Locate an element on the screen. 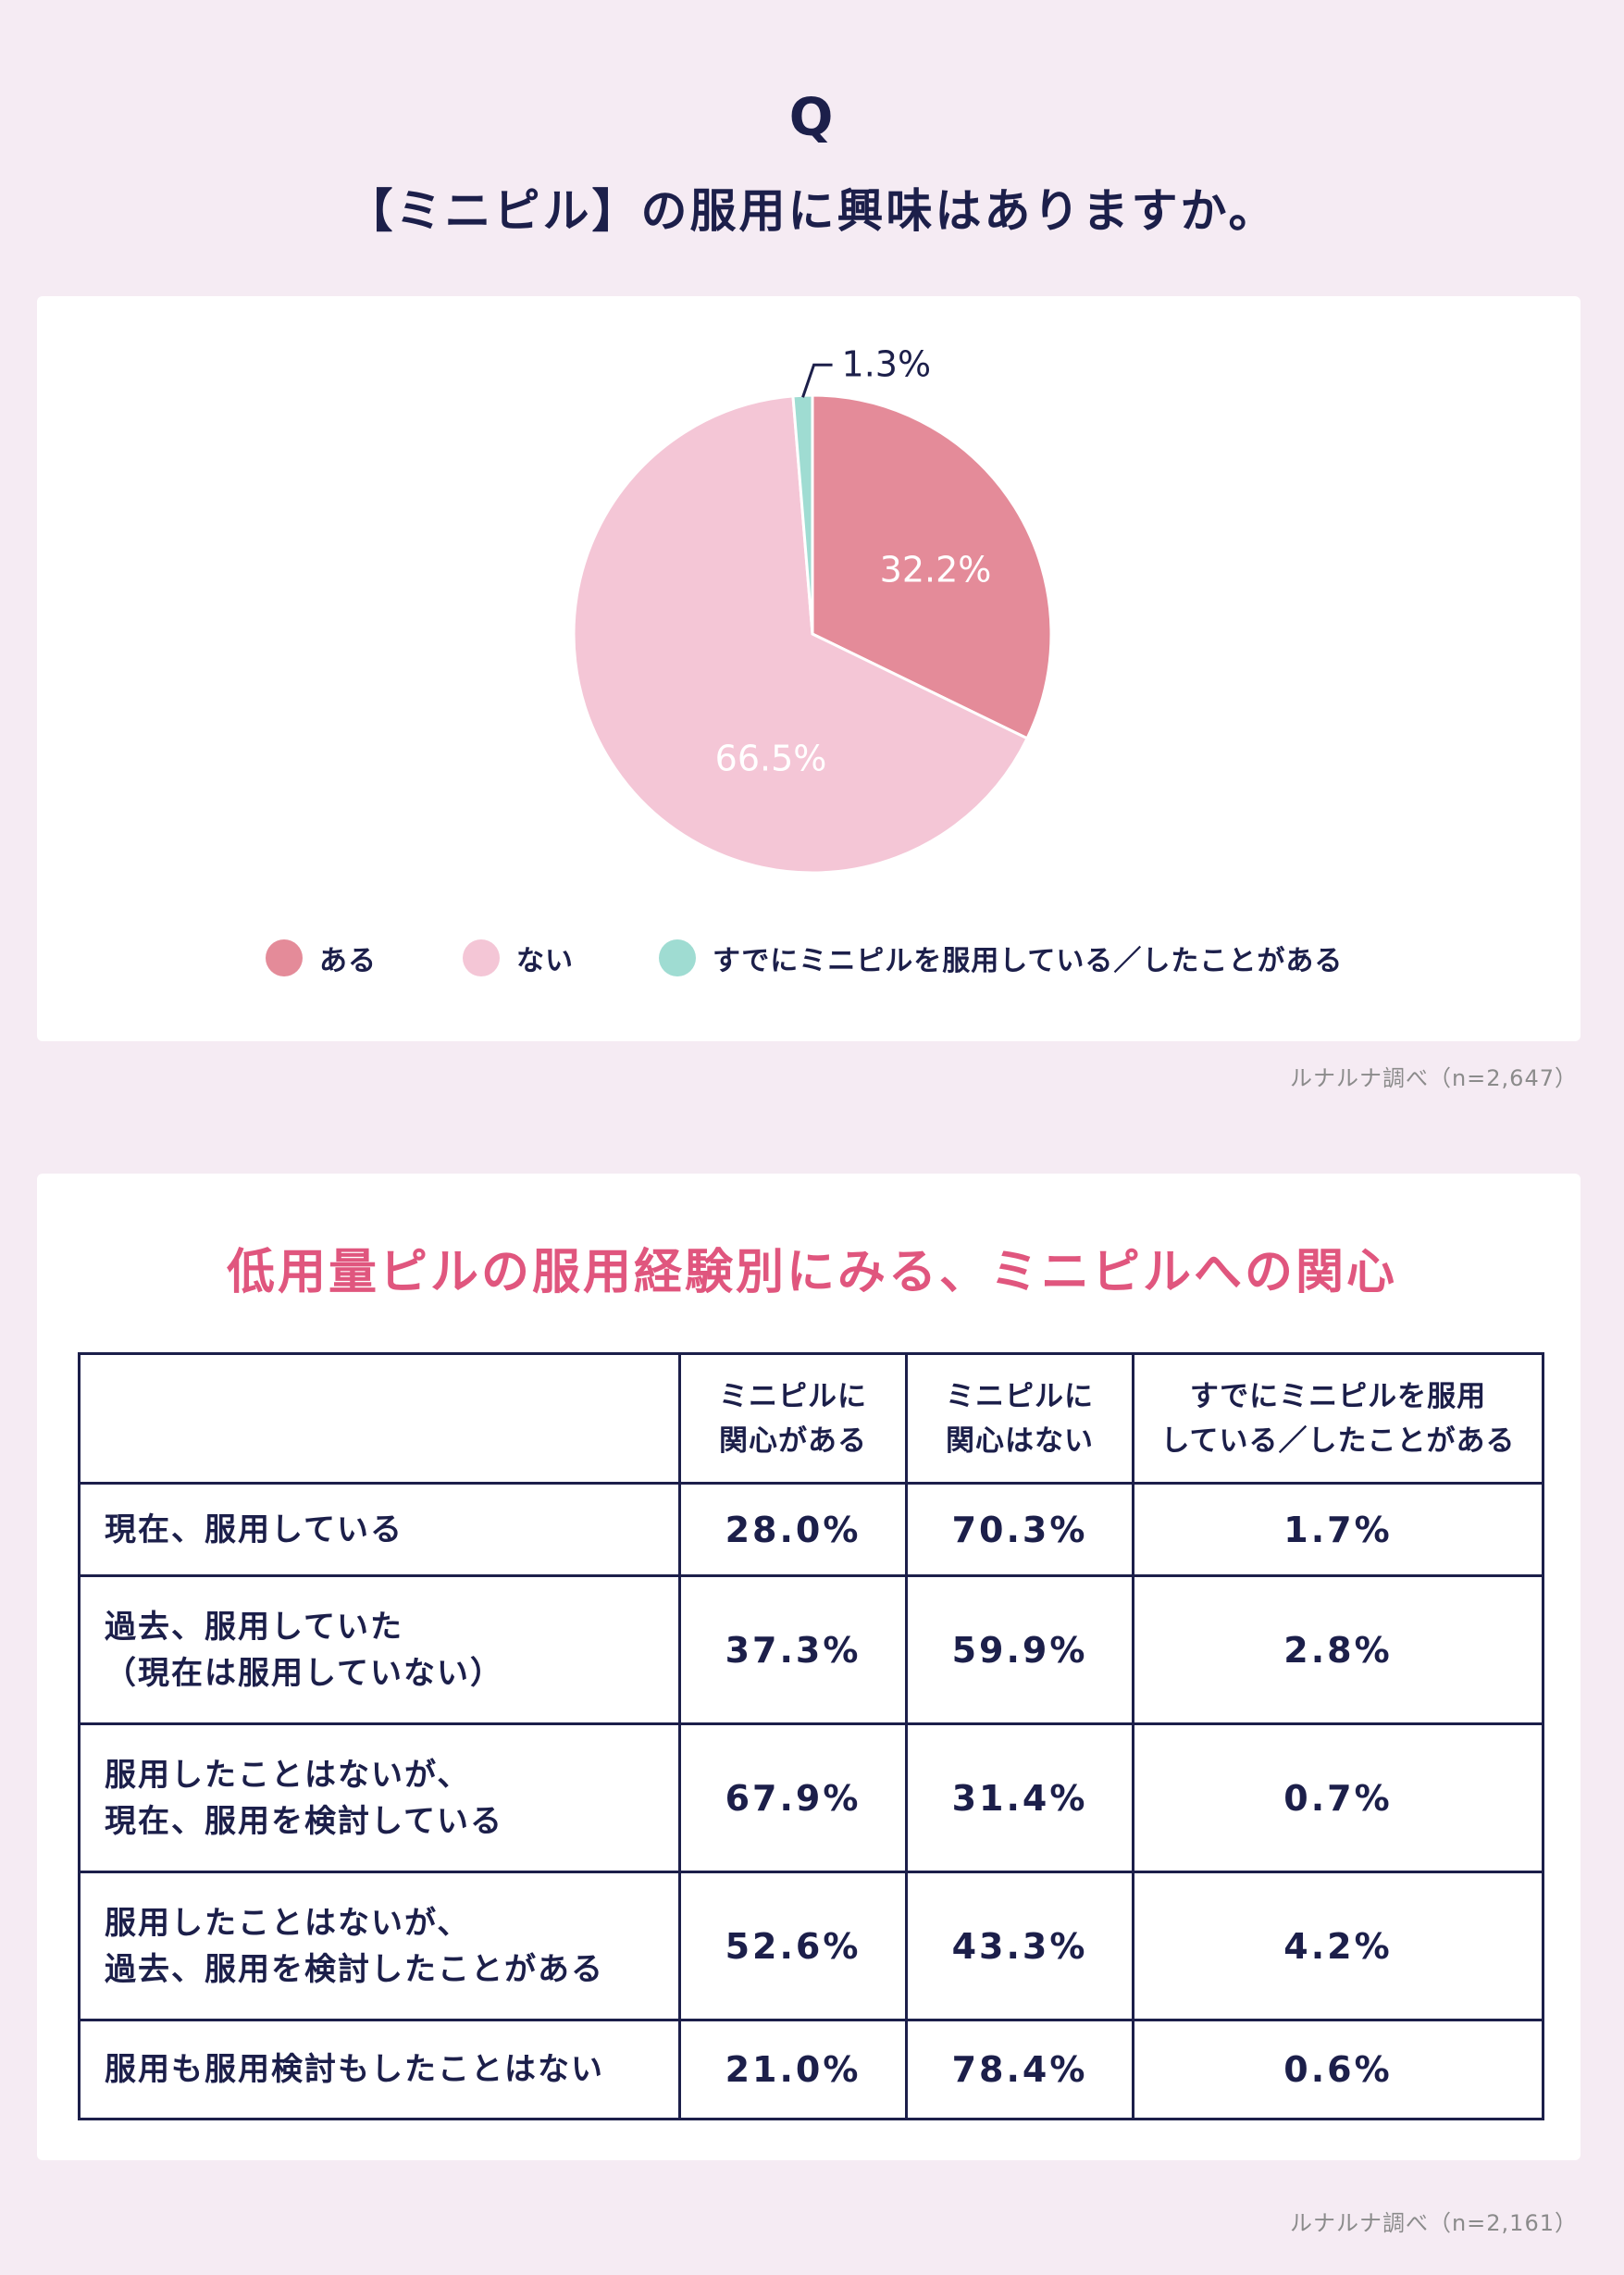 The height and width of the screenshot is (2275, 1624). legend-swatch-aru is located at coordinates (284, 957).